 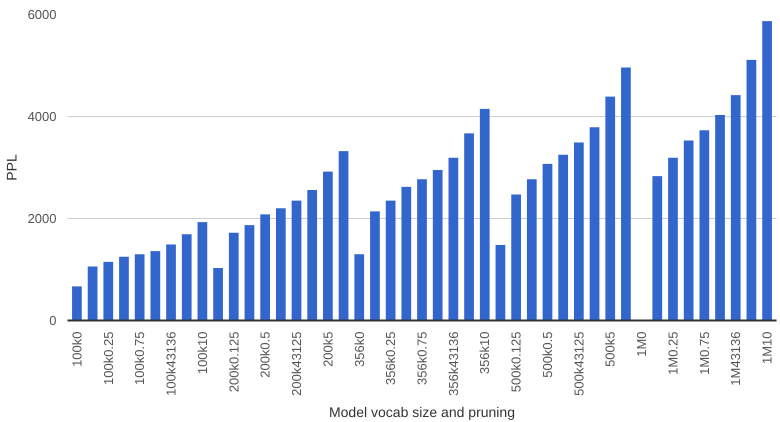 What do you see at coordinates (140, 358) in the screenshot?
I see `x-tick-label: 100k0.75` at bounding box center [140, 358].